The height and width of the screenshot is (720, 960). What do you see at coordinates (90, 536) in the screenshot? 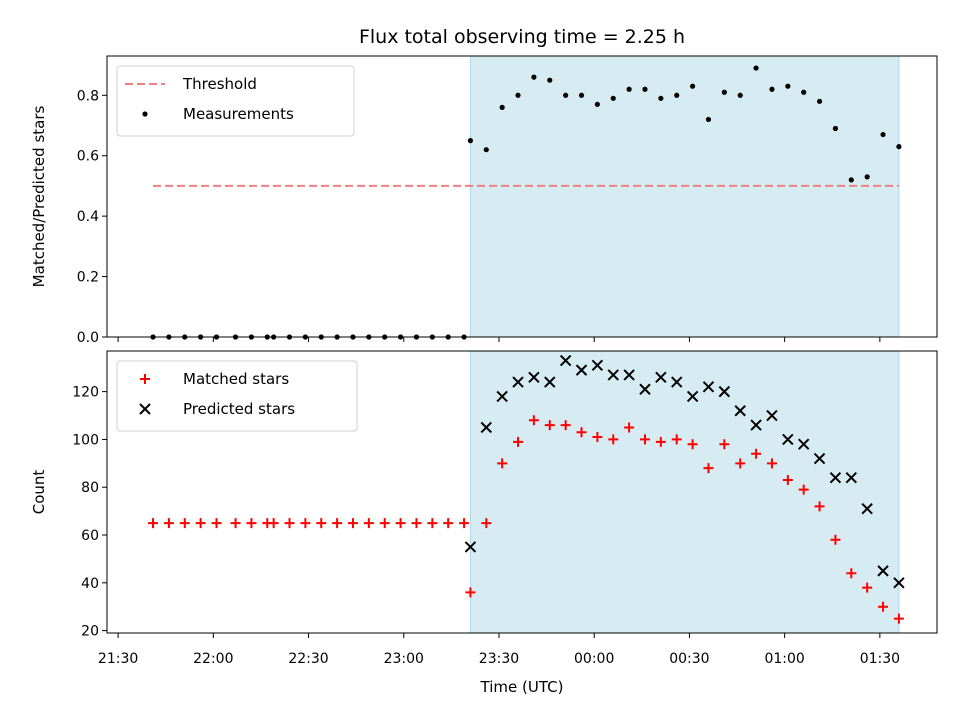
I see `y-tick-label: 60` at bounding box center [90, 536].